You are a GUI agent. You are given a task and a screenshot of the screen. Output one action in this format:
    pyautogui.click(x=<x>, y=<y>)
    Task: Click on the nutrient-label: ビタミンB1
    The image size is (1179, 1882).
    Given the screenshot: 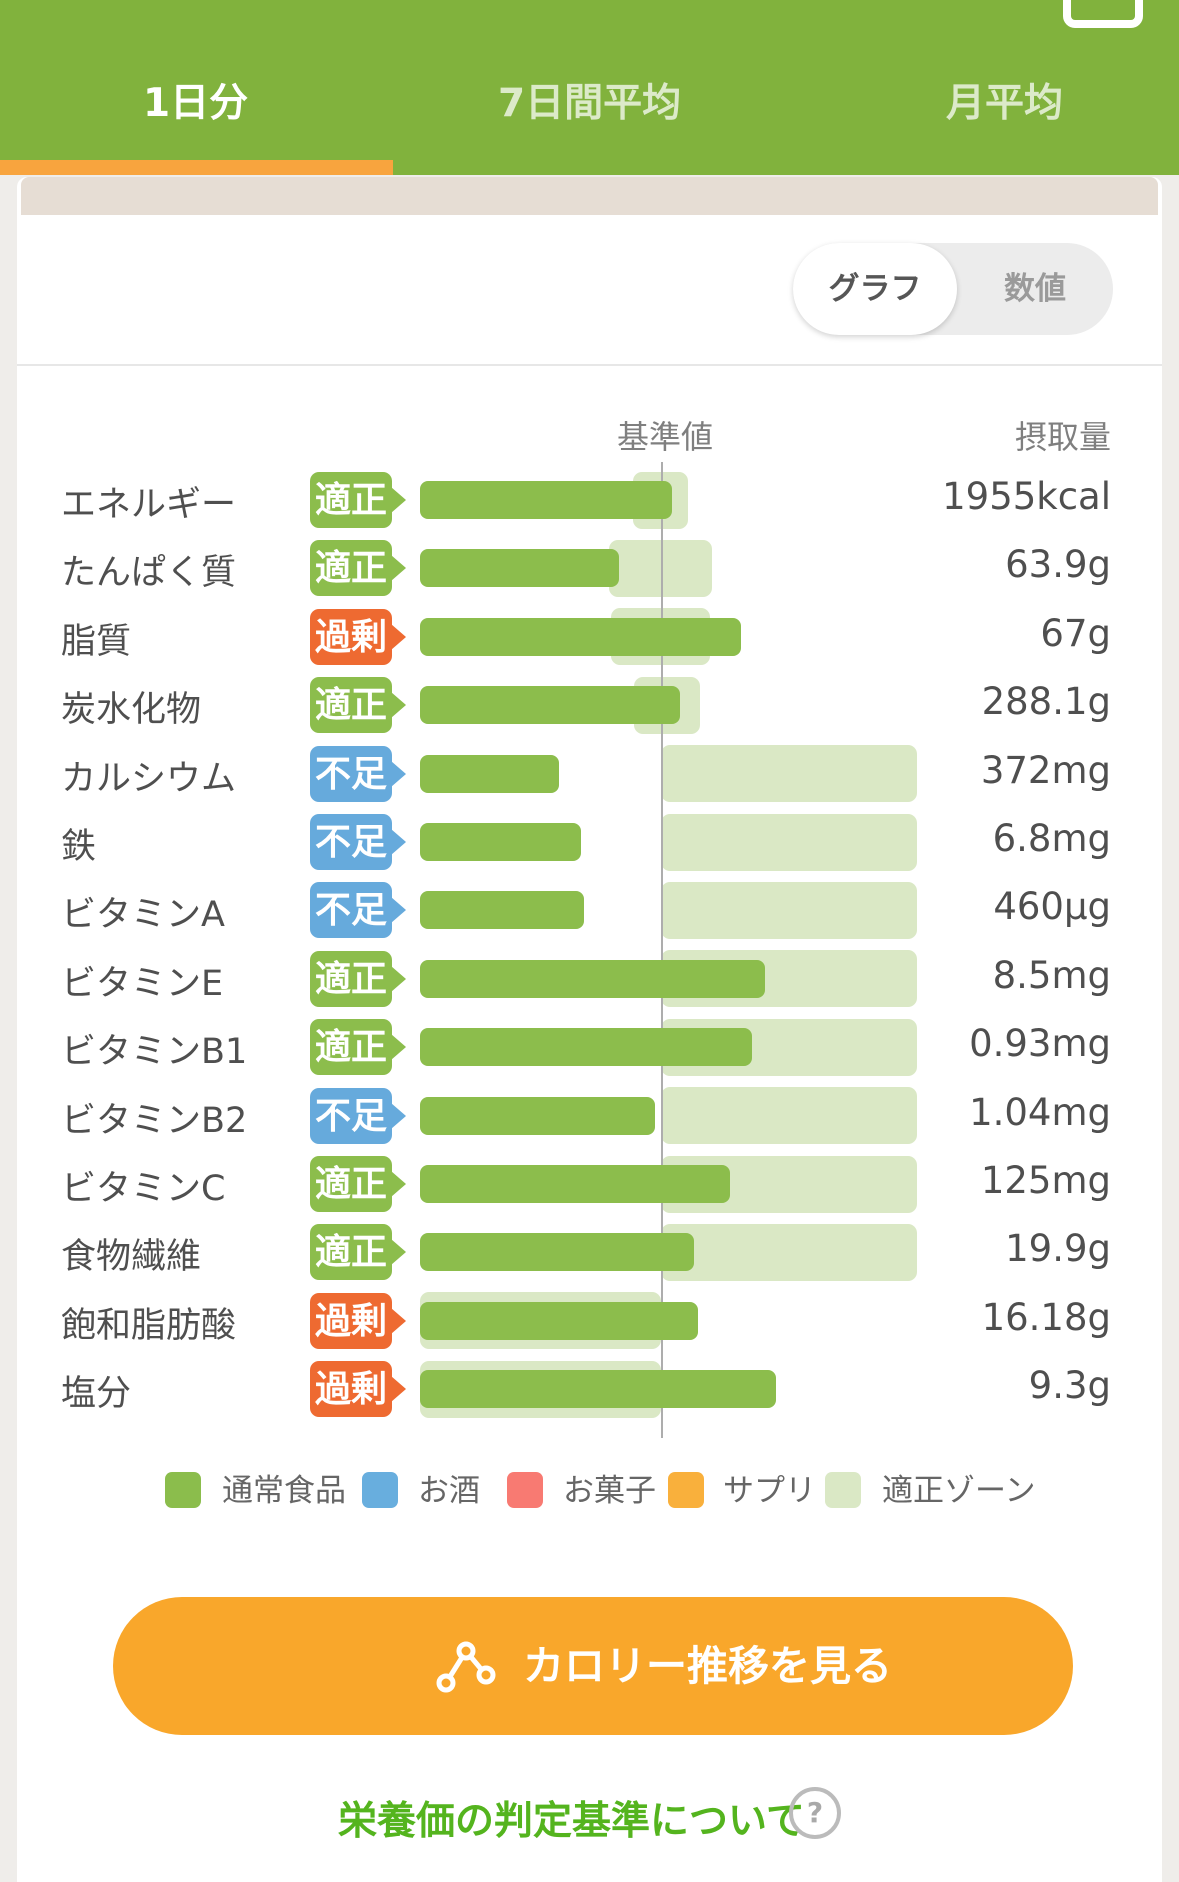 What is the action you would take?
    pyautogui.click(x=154, y=1052)
    